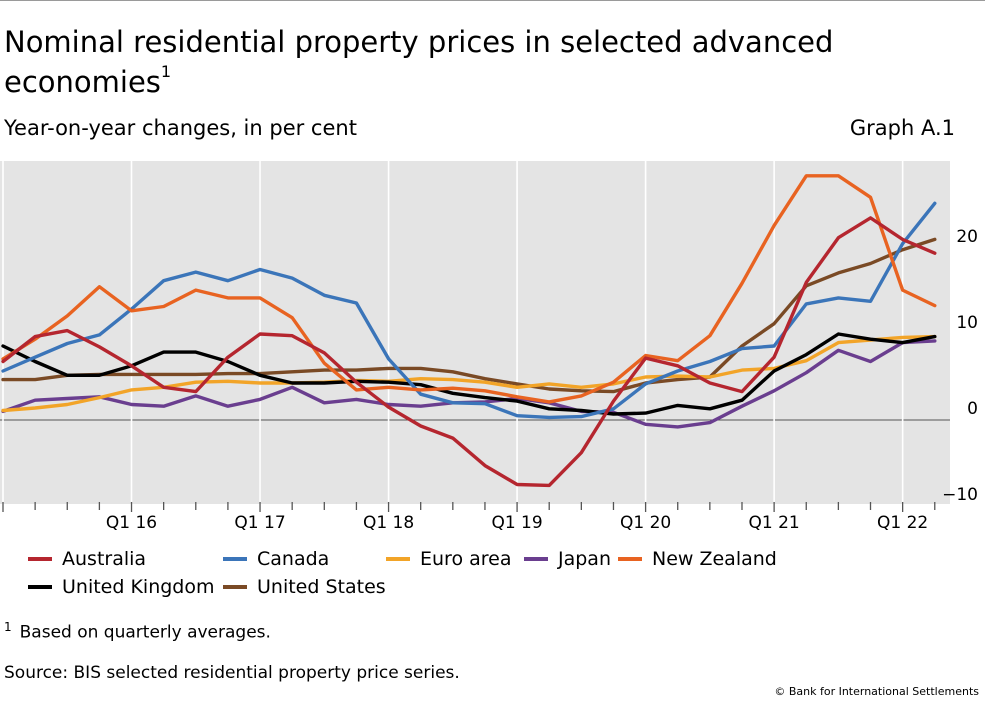 Image resolution: width=985 pixels, height=705 pixels. Describe the element at coordinates (104, 559) in the screenshot. I see `legend-label: Australia` at that location.